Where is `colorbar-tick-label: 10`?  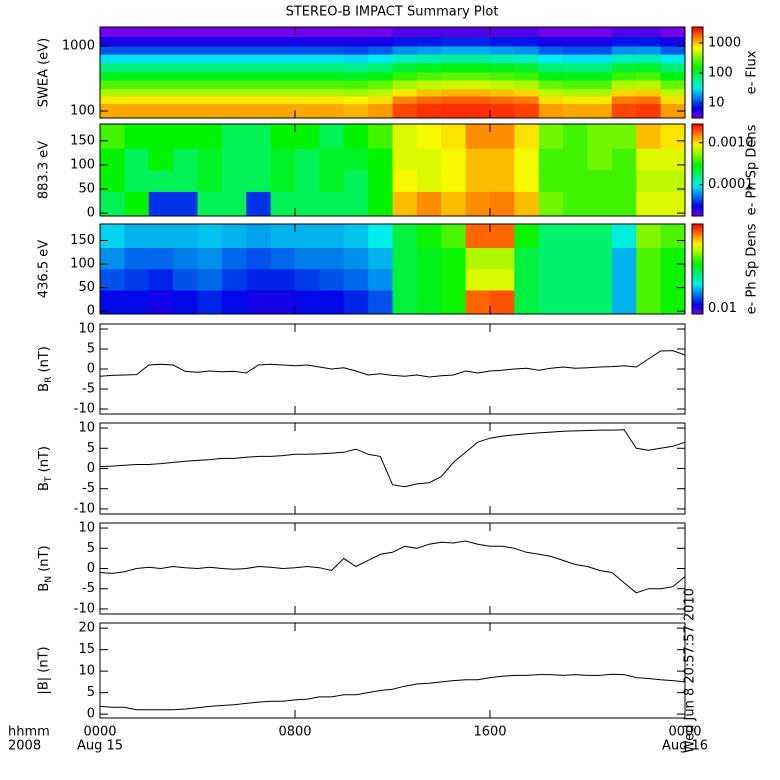
colorbar-tick-label: 10 is located at coordinates (716, 103).